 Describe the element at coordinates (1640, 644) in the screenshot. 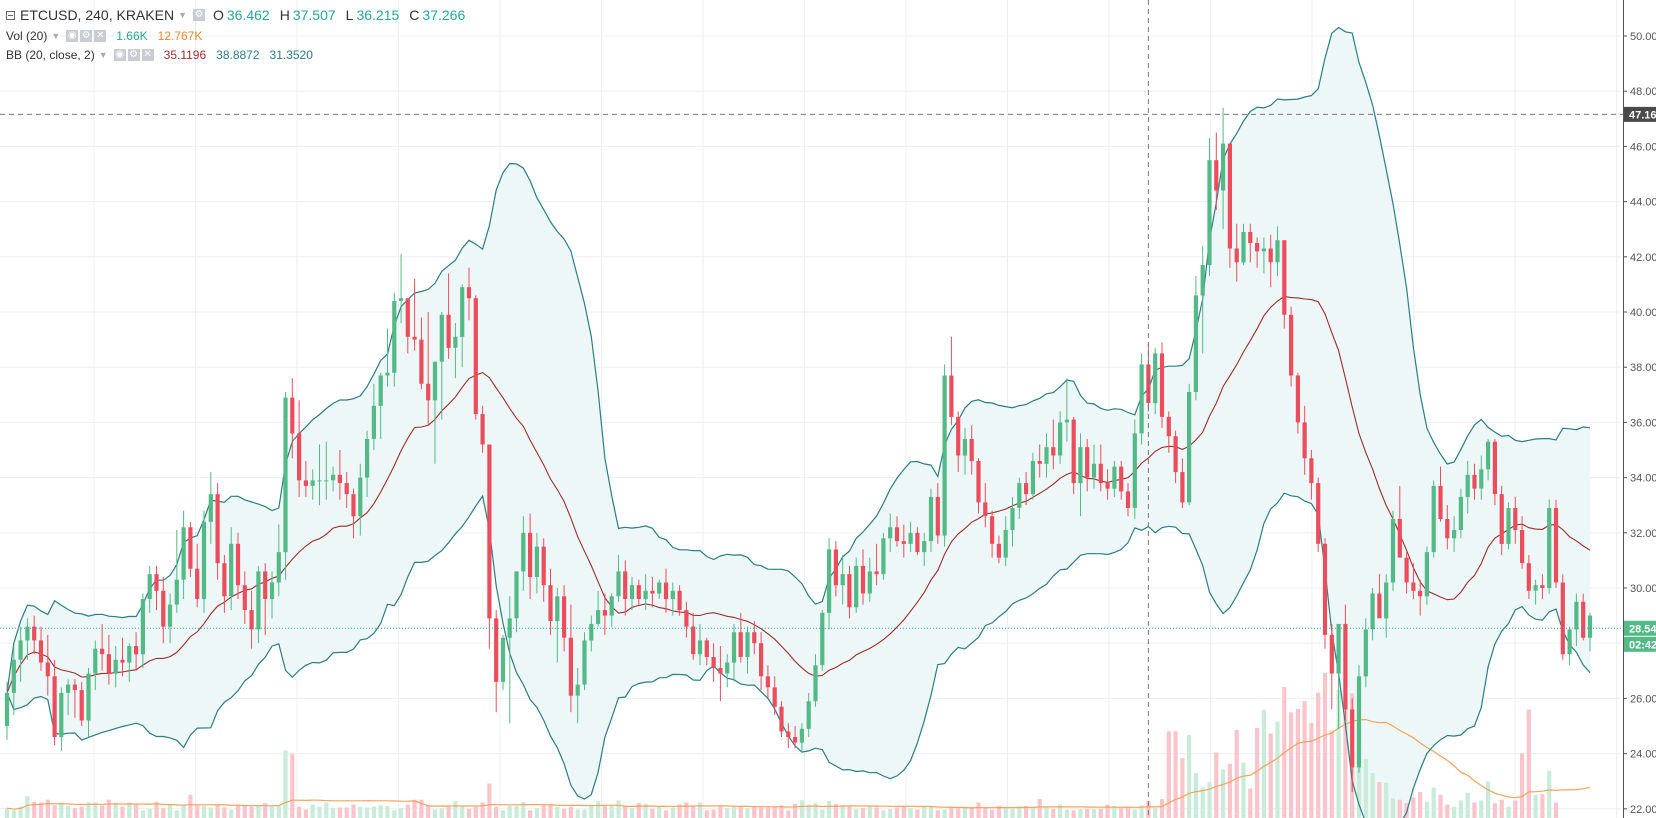

I see `bar-countdown-label-bg` at that location.